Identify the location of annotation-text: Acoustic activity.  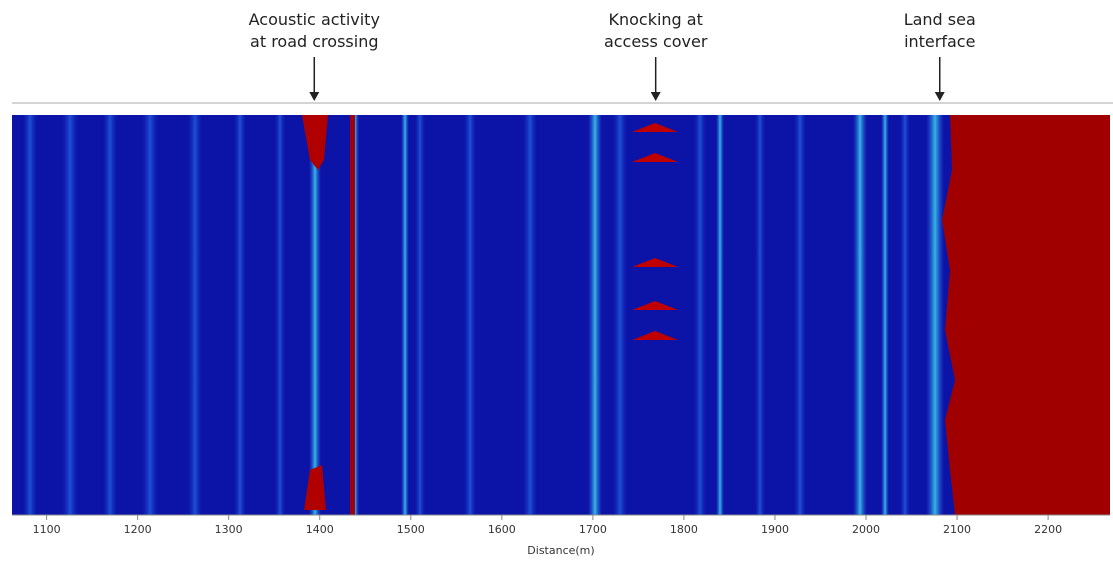
(314, 19).